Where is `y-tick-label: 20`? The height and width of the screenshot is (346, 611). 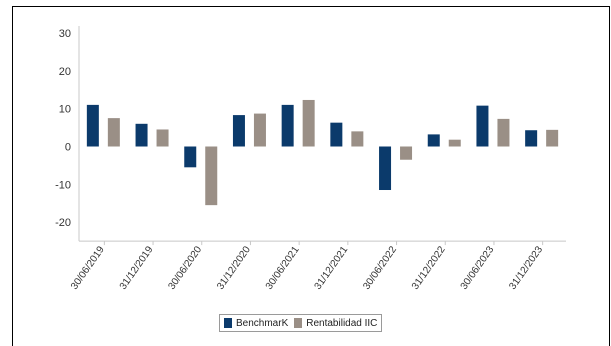
y-tick-label: 20 is located at coordinates (65, 72).